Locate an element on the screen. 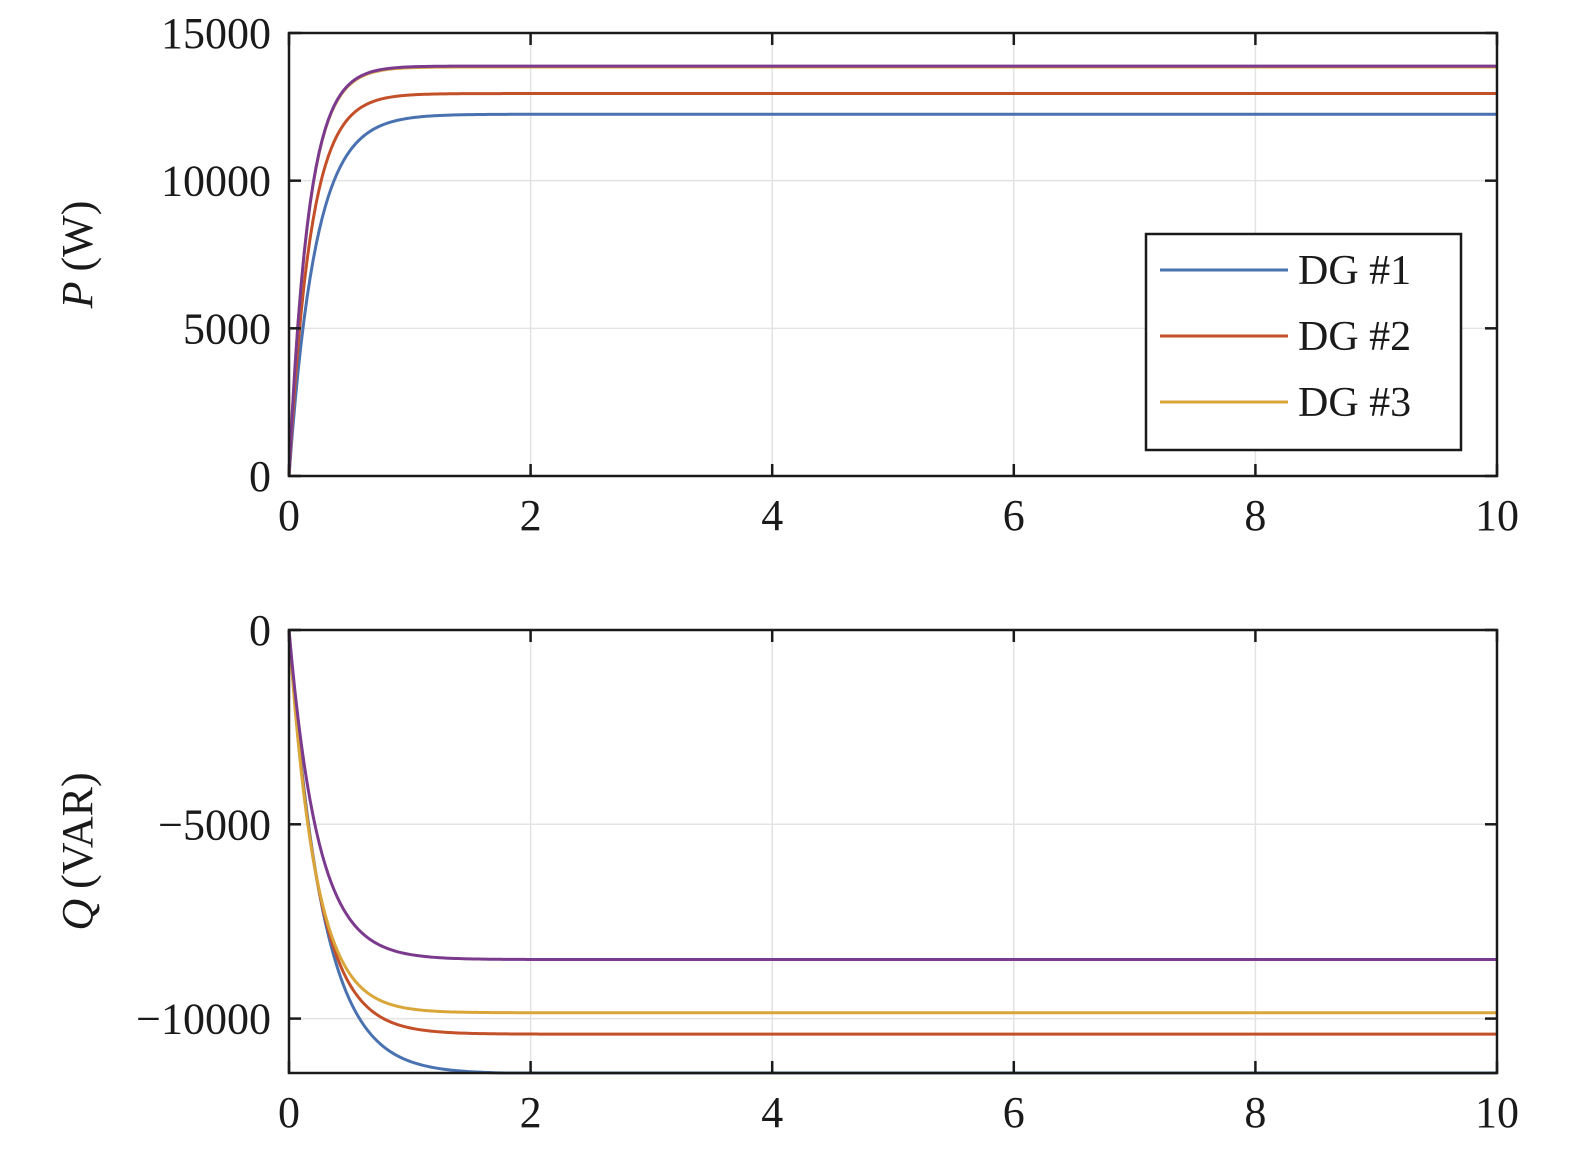 Image resolution: width=1575 pixels, height=1161 pixels. y-tick-label: −10000 is located at coordinates (203, 1019).